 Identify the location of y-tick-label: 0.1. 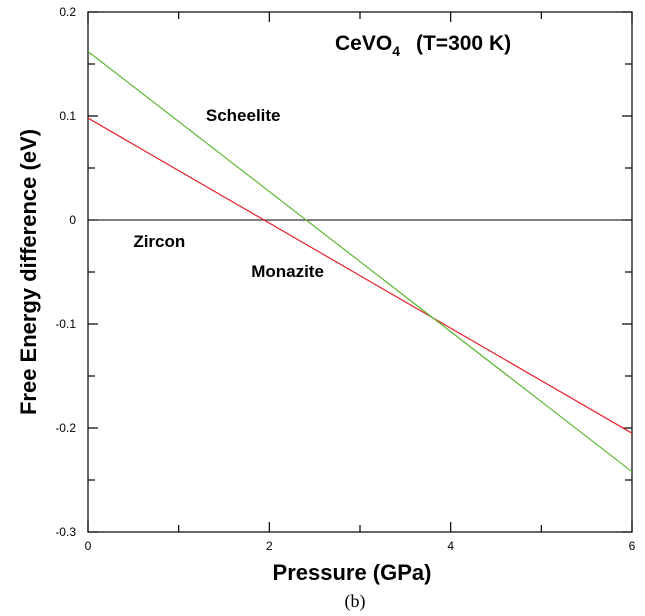
(67, 116).